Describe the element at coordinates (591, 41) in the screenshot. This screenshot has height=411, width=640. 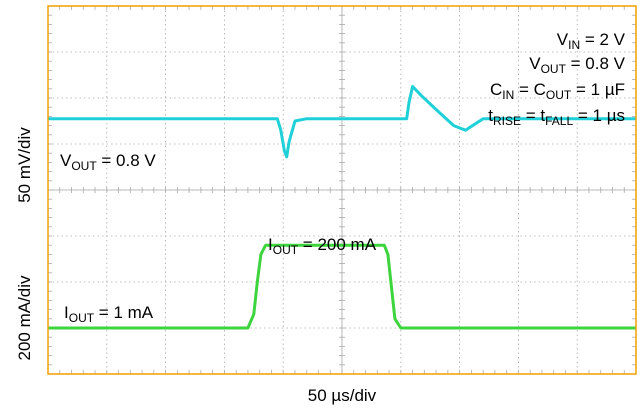
I see `condition-vin: VIN = 2 V` at that location.